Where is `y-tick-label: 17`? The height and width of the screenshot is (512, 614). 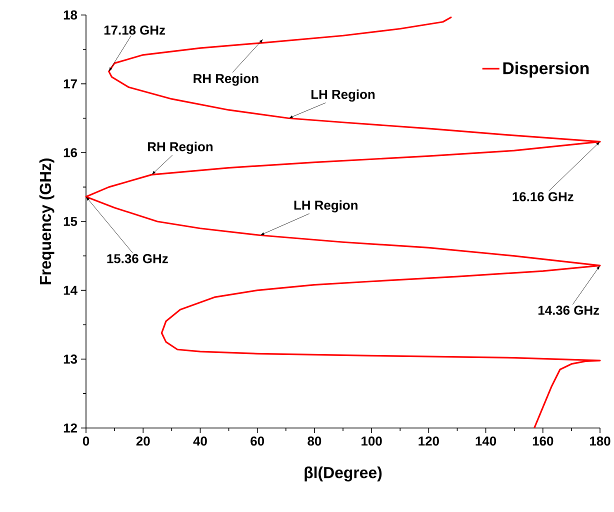 y-tick-label: 17 is located at coordinates (70, 83).